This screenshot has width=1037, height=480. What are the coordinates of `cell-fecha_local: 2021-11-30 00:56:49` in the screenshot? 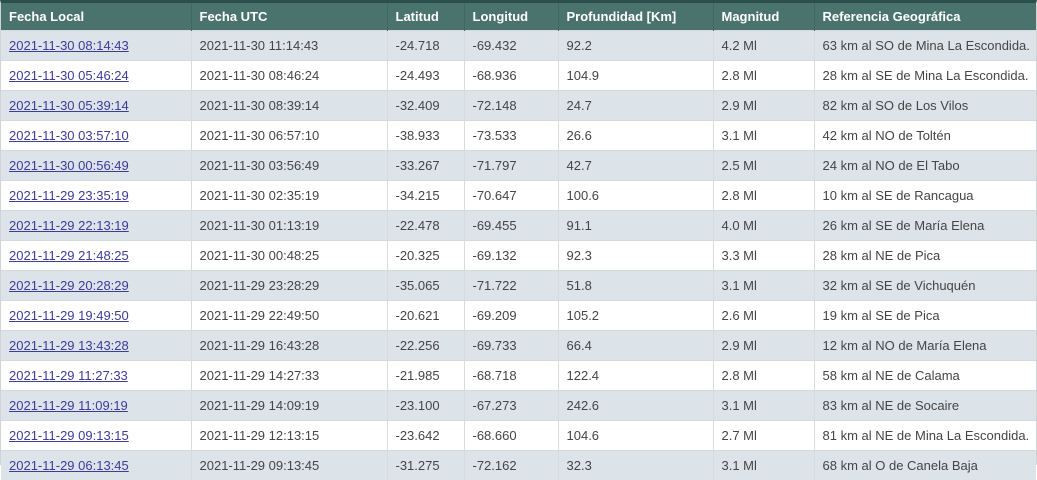 It's located at (96, 166).